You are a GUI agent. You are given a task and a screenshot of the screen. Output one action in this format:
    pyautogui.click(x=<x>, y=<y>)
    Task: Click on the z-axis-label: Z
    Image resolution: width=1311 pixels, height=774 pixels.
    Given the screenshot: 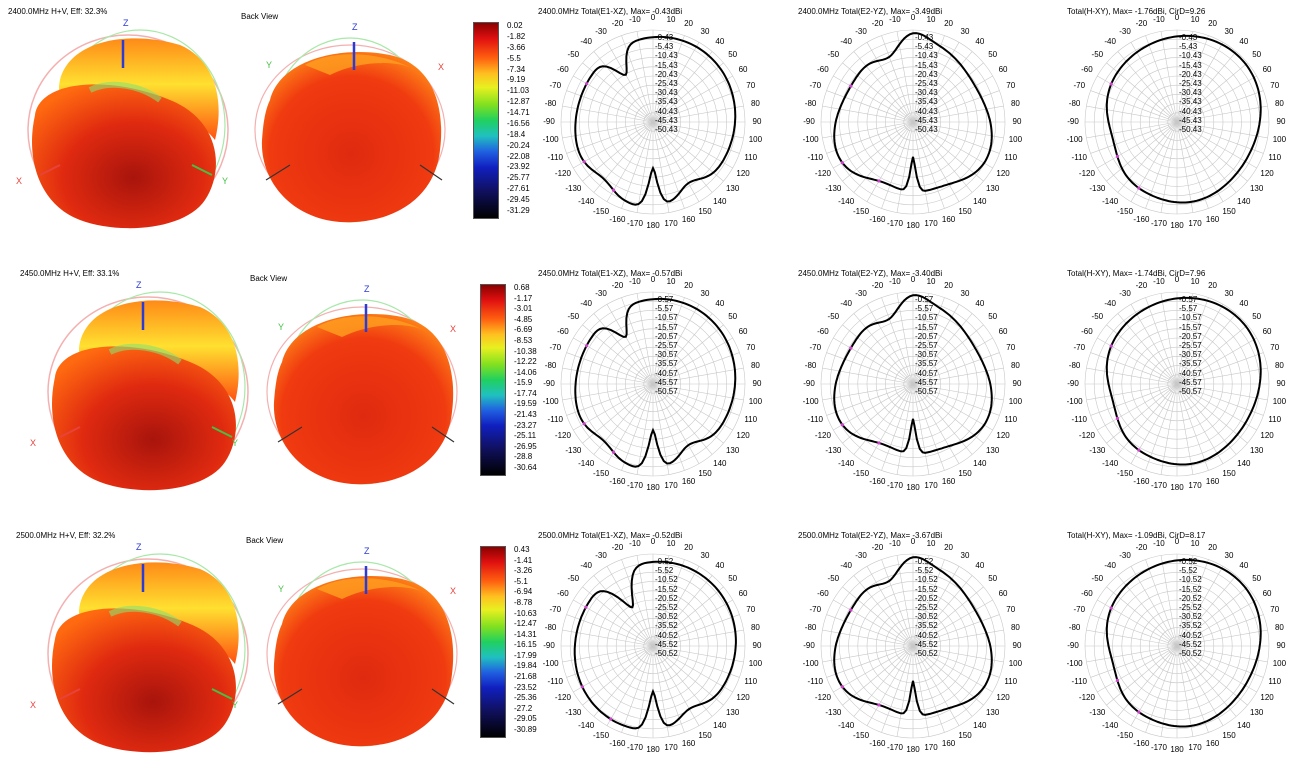 What is the action you would take?
    pyautogui.click(x=355, y=27)
    